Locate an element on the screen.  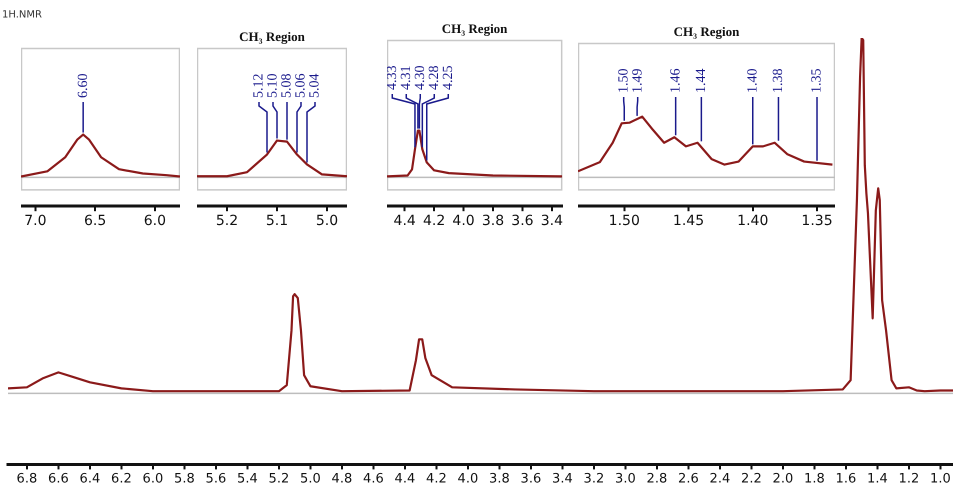
x-tick-label: 2.4 is located at coordinates (720, 479).